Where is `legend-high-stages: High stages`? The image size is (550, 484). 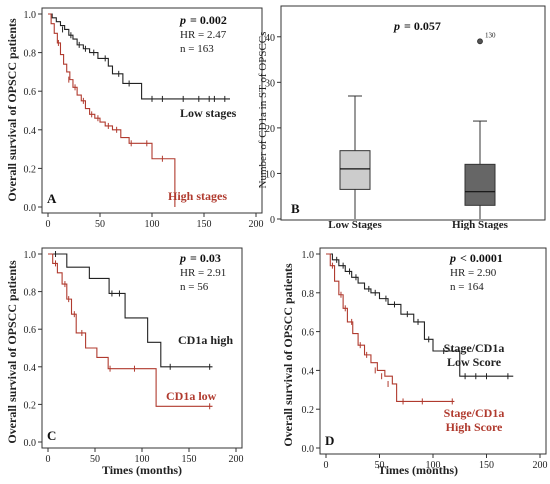
legend-high-stages: High stages is located at coordinates (197, 196).